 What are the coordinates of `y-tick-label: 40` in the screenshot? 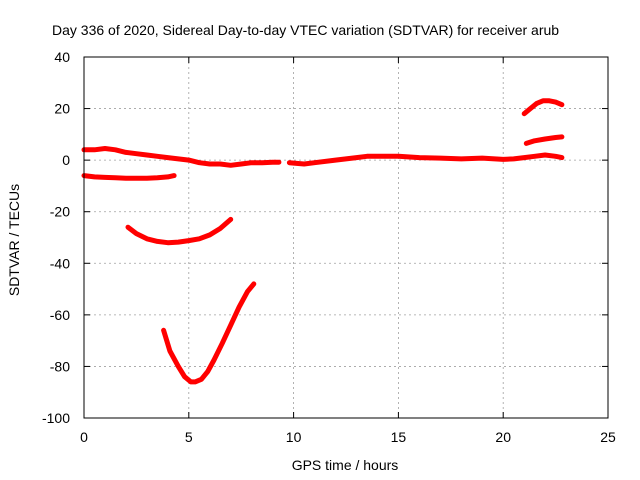 It's located at (62, 57).